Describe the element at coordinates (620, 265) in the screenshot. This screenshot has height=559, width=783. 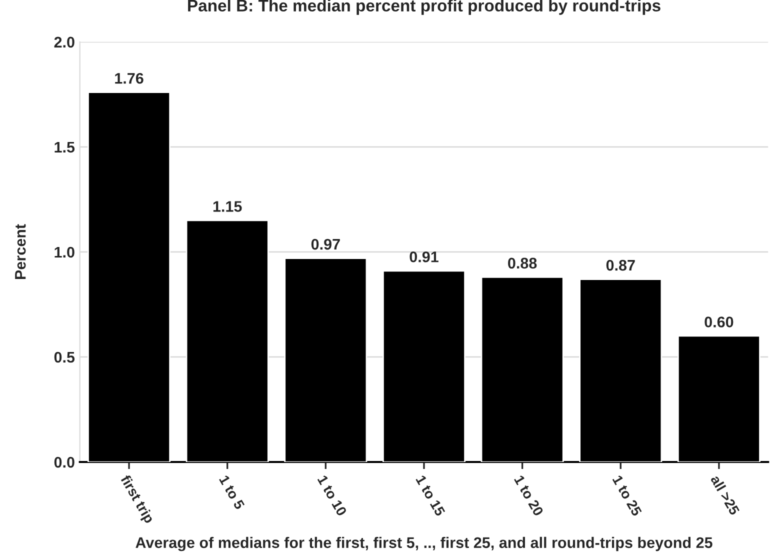
I see `data-label: 0.87` at that location.